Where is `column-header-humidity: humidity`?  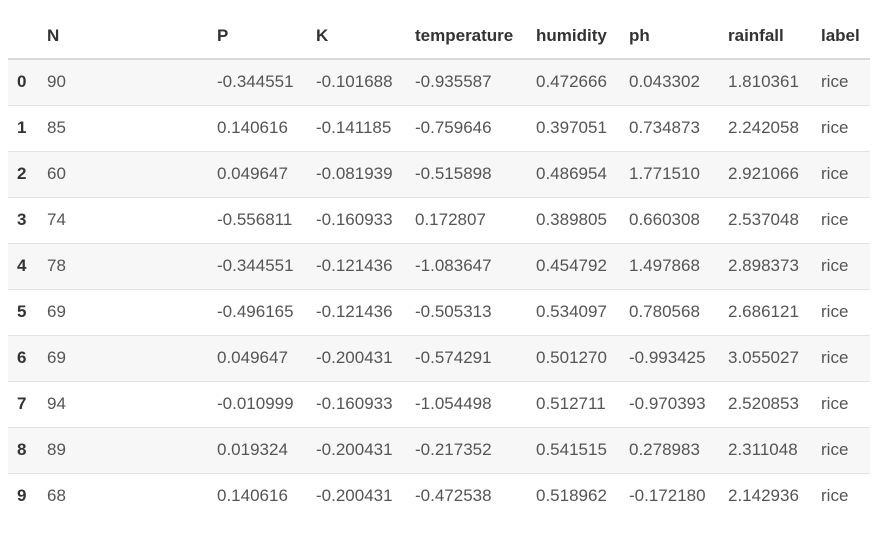 column-header-humidity: humidity is located at coordinates (573, 36).